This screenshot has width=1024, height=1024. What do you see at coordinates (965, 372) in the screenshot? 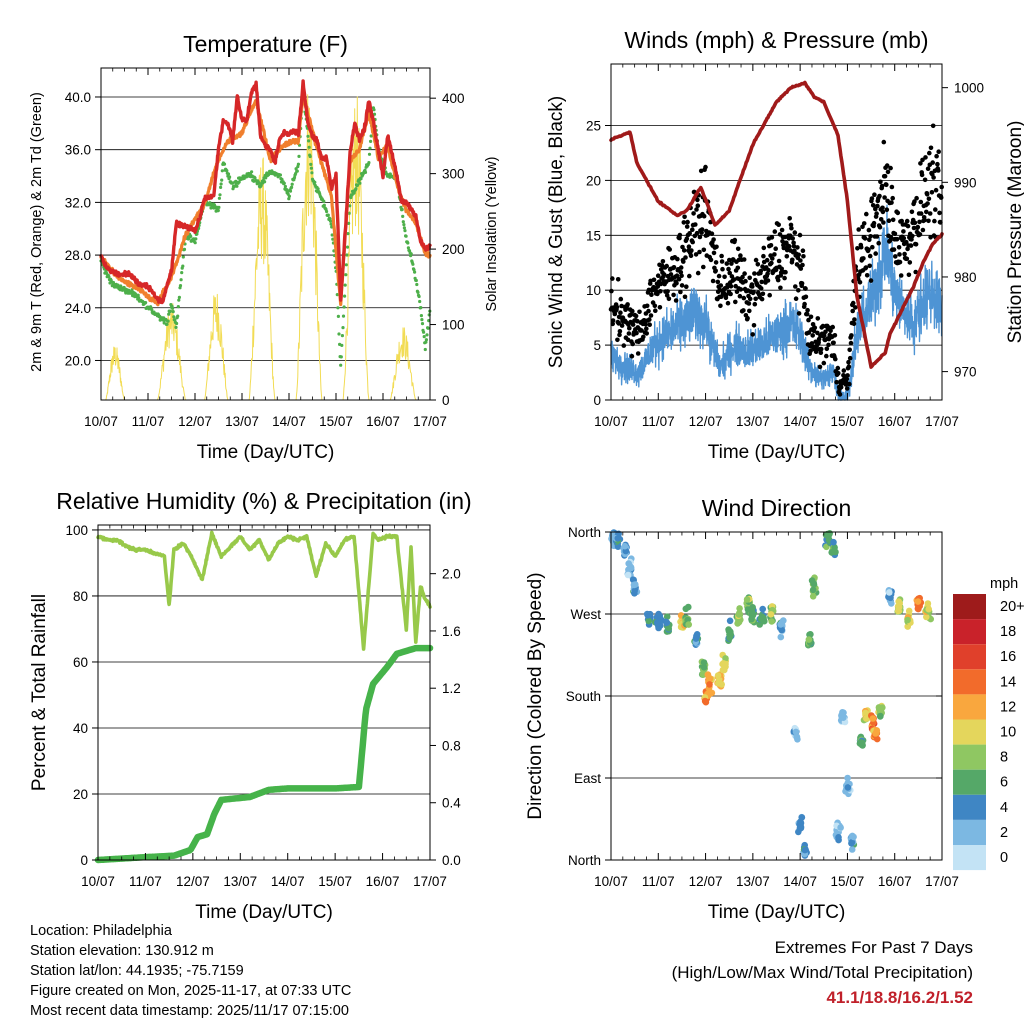
I see `y2-tick-label: 970` at bounding box center [965, 372].